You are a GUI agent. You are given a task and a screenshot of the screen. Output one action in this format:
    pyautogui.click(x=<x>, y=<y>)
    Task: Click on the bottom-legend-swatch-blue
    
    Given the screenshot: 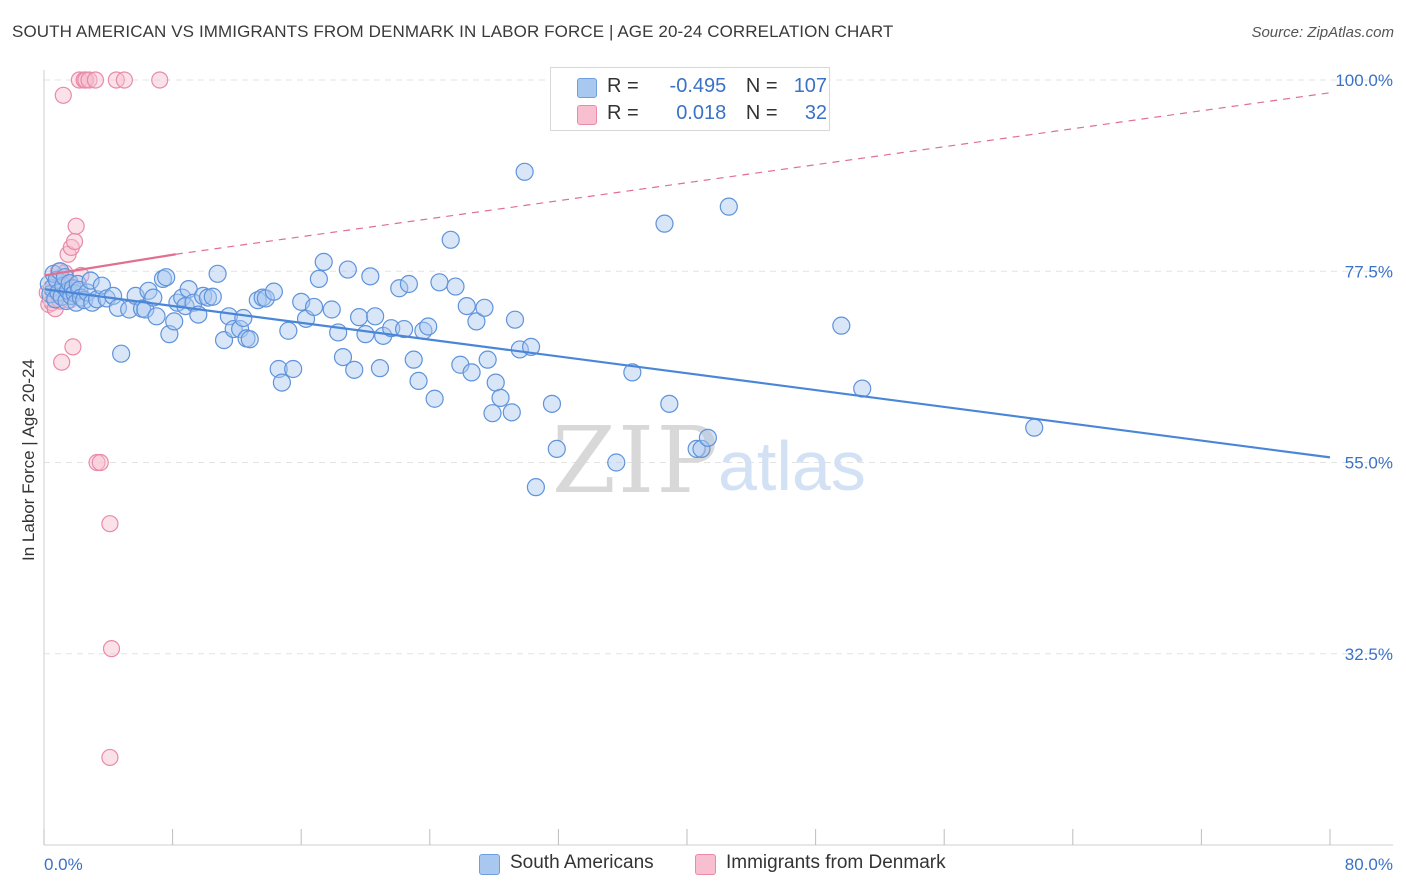 What is the action you would take?
    pyautogui.click(x=489, y=864)
    